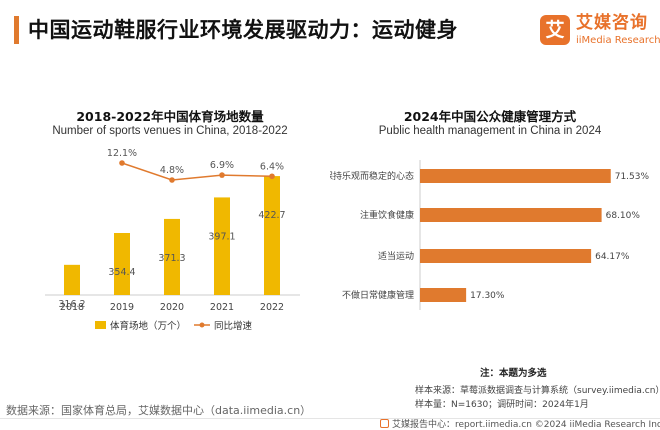 The image size is (660, 430). I want to click on category-label: 注重饮食健康, so click(387, 215).